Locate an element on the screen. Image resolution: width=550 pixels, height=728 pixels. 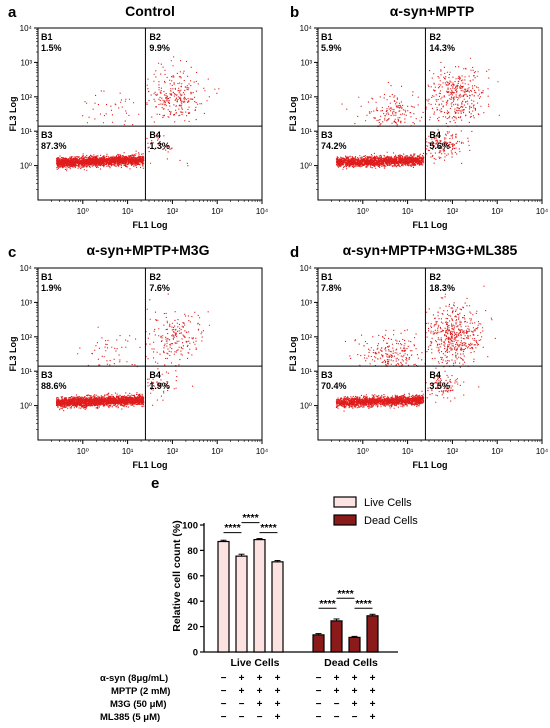
quadrant-percent: 88.6% is located at coordinates (54, 386).